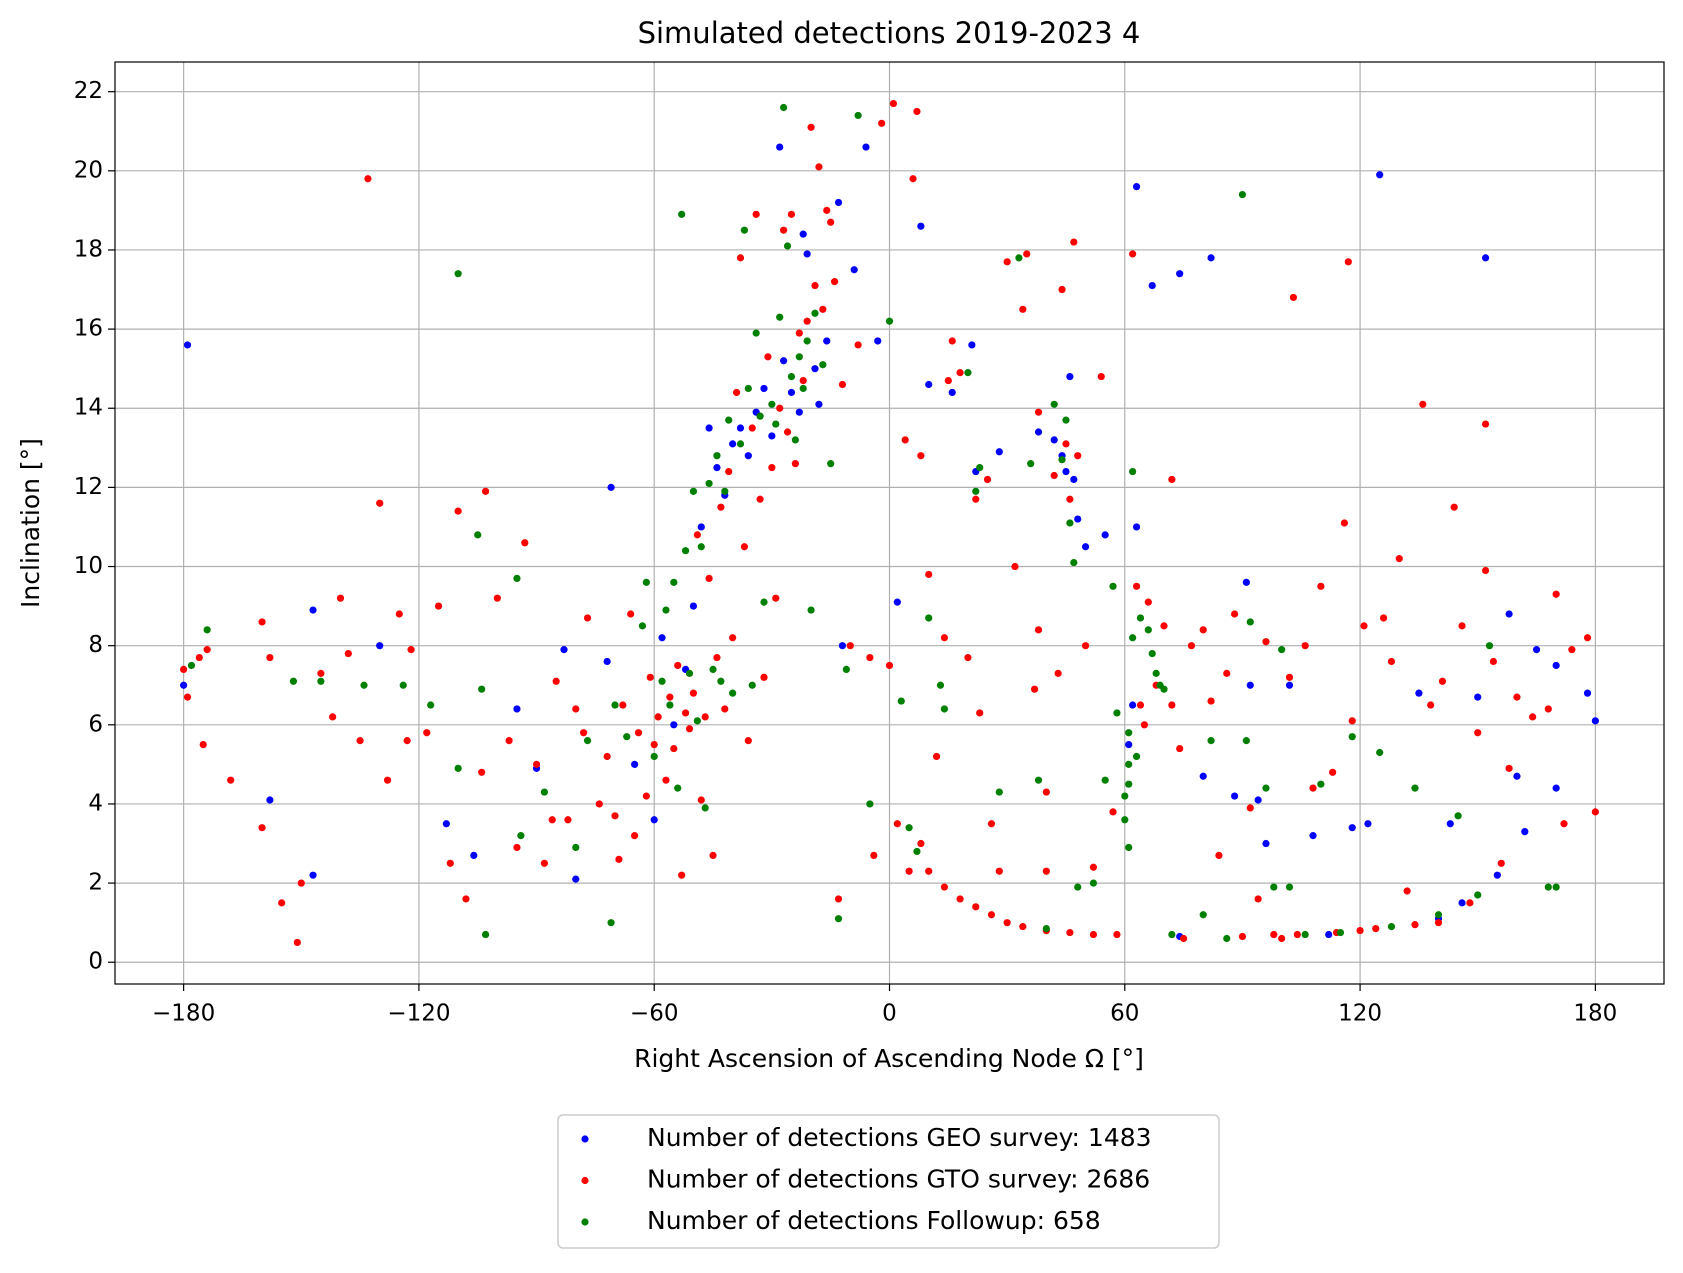 This screenshot has width=1683, height=1273. Describe the element at coordinates (888, 1181) in the screenshot. I see `legend-box` at that location.